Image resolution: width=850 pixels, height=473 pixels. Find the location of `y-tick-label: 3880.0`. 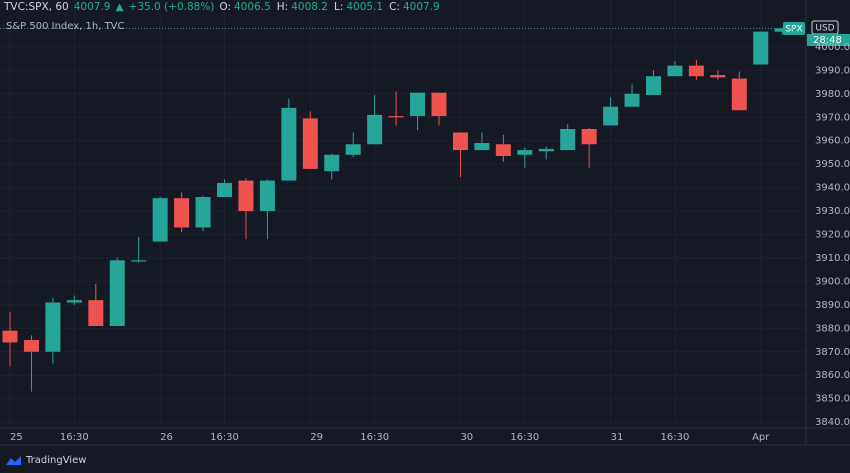

y-tick-label: 3880.0 is located at coordinates (832, 328).